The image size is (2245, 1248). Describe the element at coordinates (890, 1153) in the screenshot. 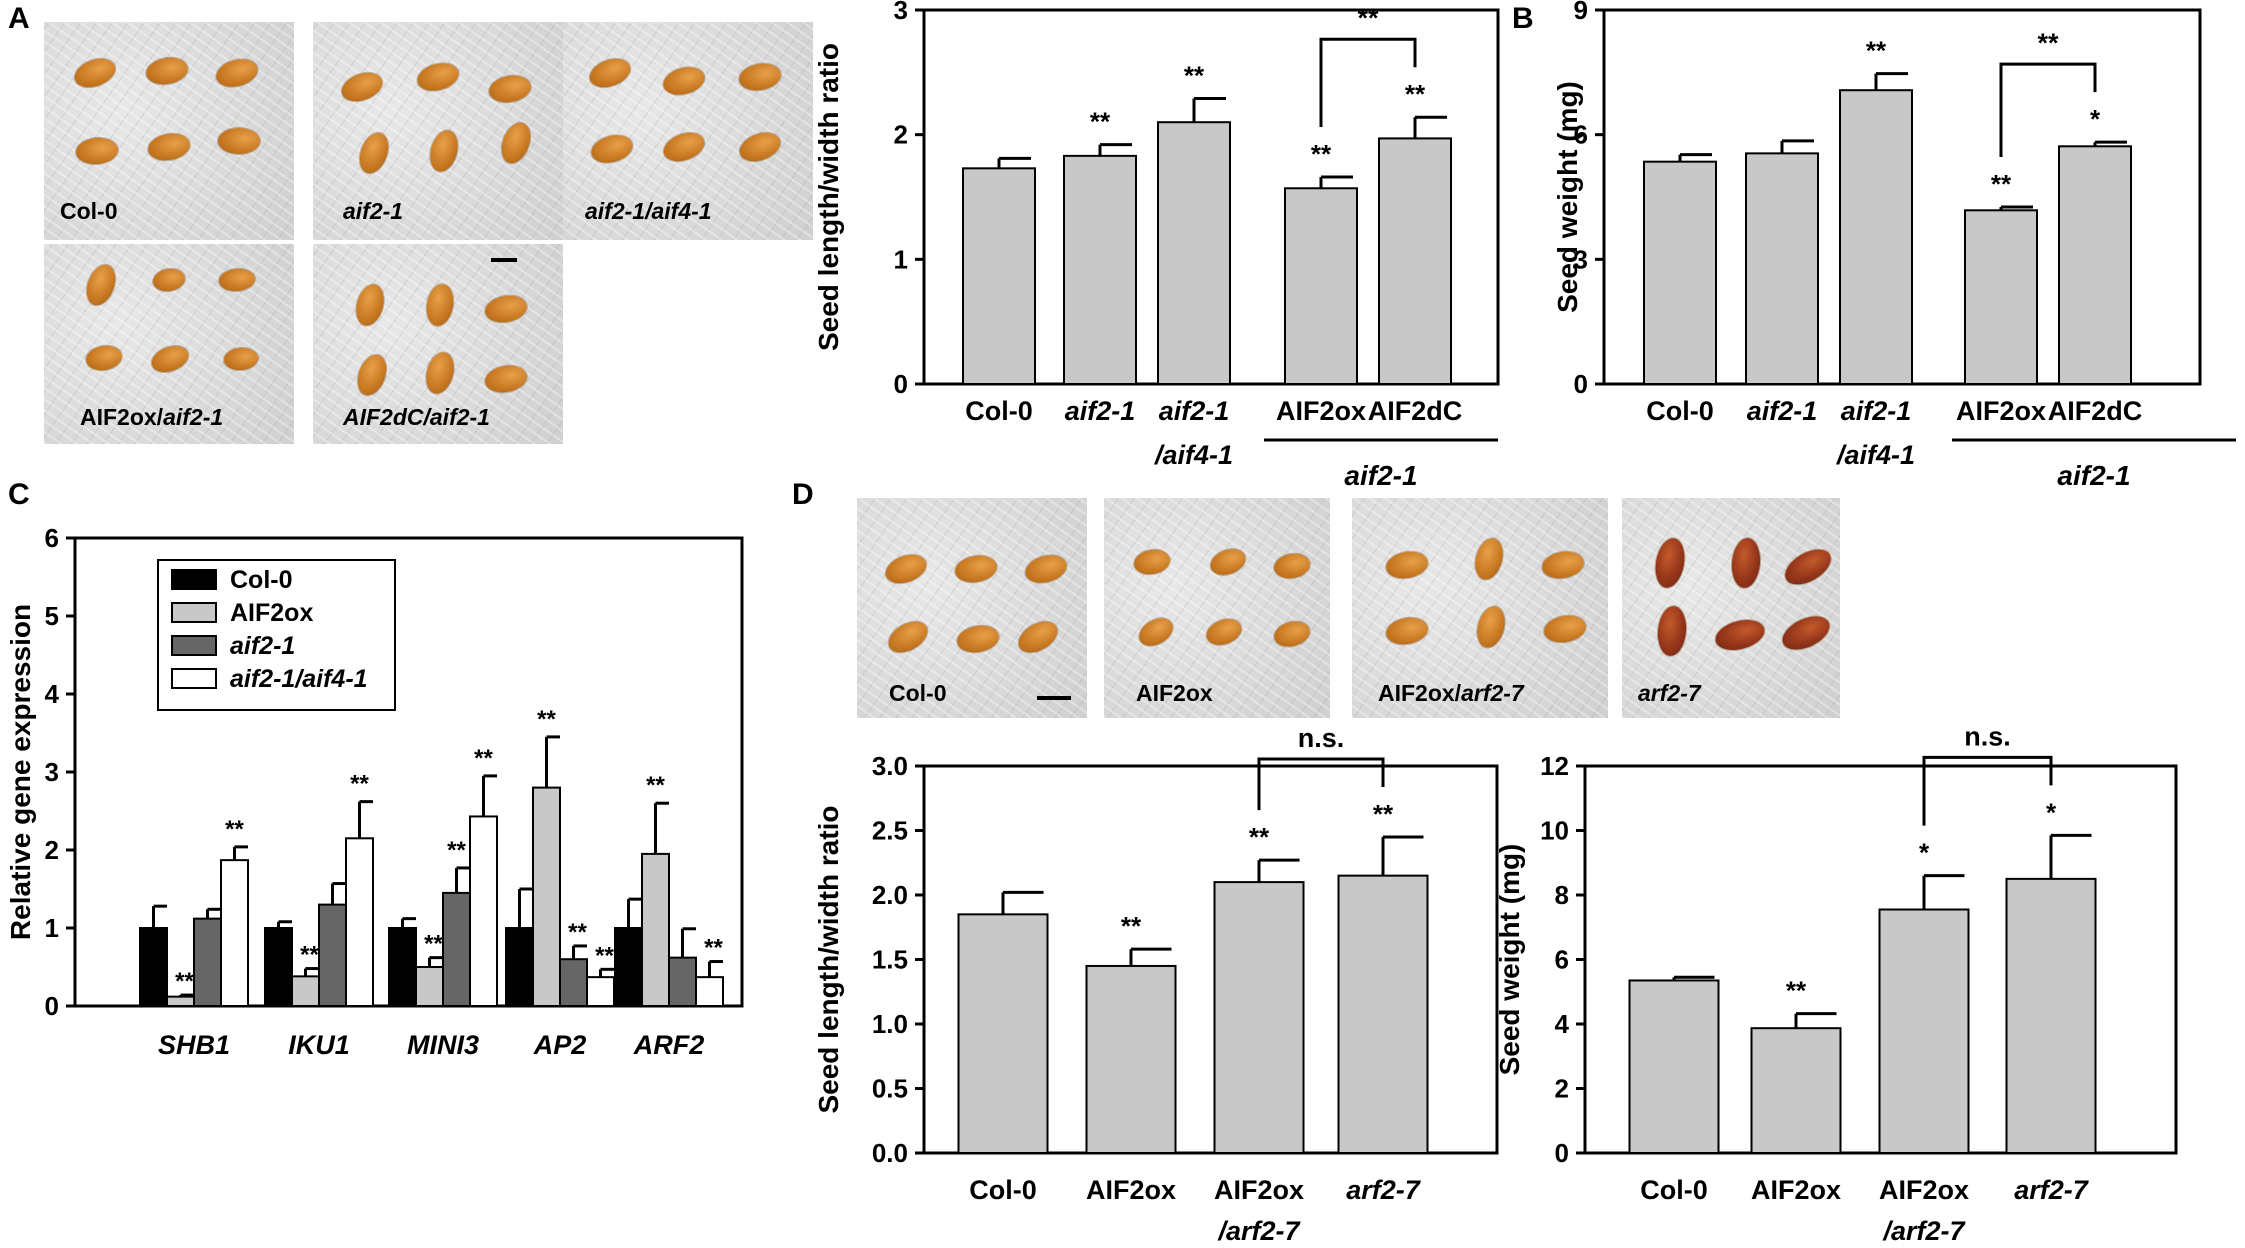

I see `y-tick-label: 0.0` at that location.